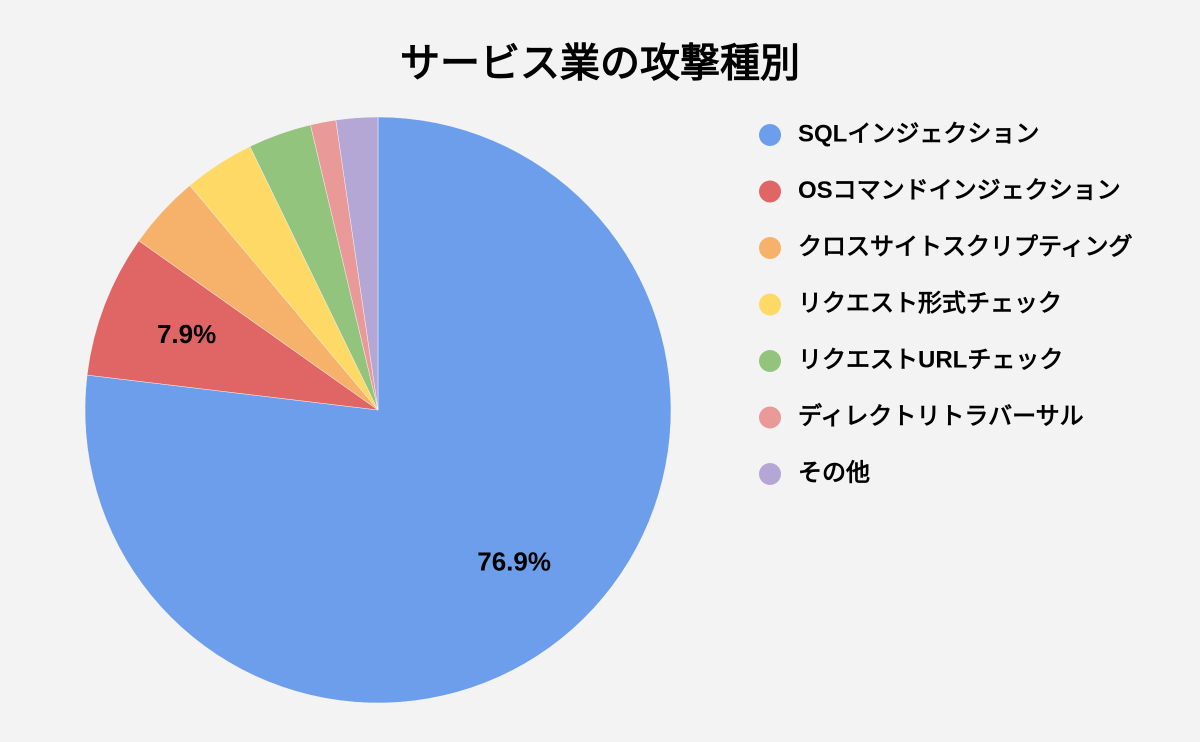 This screenshot has width=1200, height=742. What do you see at coordinates (186, 334) in the screenshot?
I see `data-label: 7.9%` at bounding box center [186, 334].